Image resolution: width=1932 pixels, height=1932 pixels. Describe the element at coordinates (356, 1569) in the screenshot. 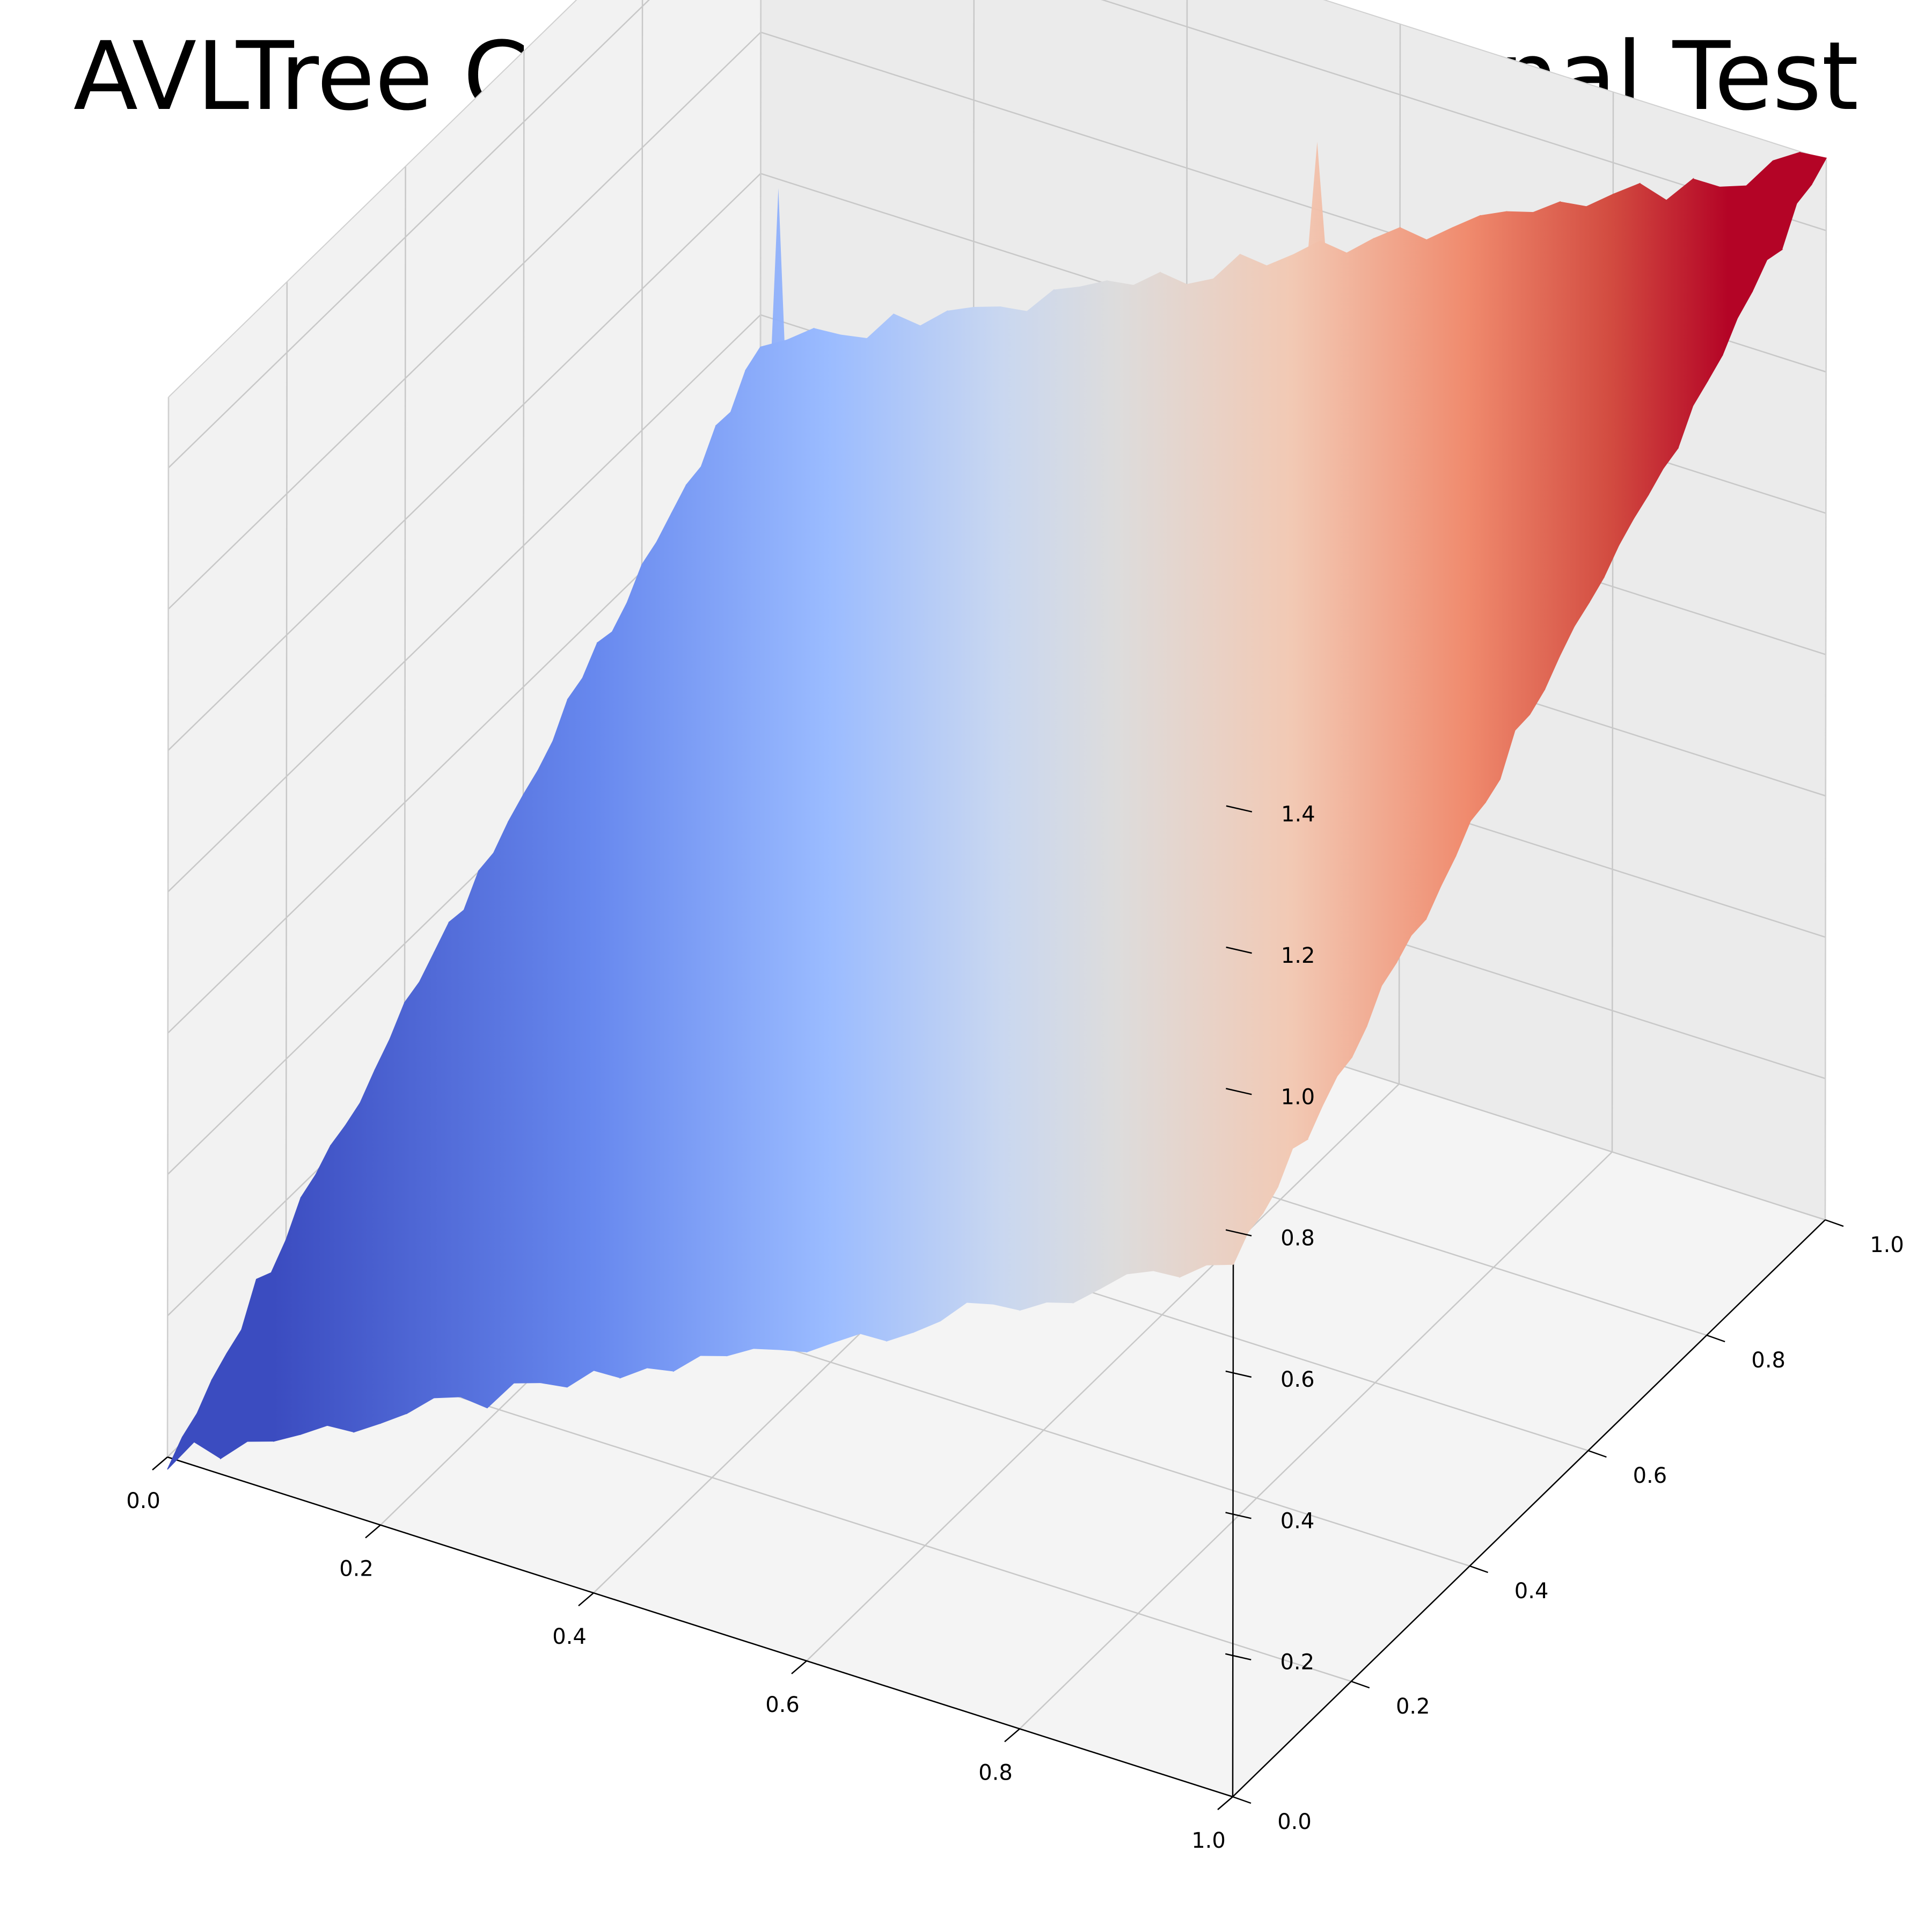

I see `x-tick-label: 0.2` at that location.